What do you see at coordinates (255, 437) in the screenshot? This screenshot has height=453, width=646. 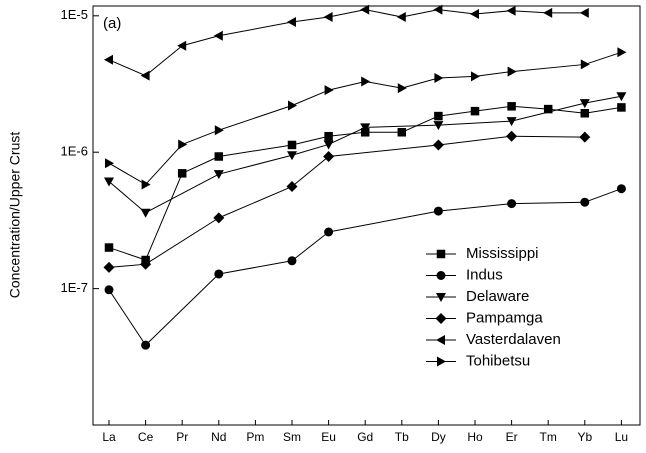 I see `x-tick-label: Pm` at bounding box center [255, 437].